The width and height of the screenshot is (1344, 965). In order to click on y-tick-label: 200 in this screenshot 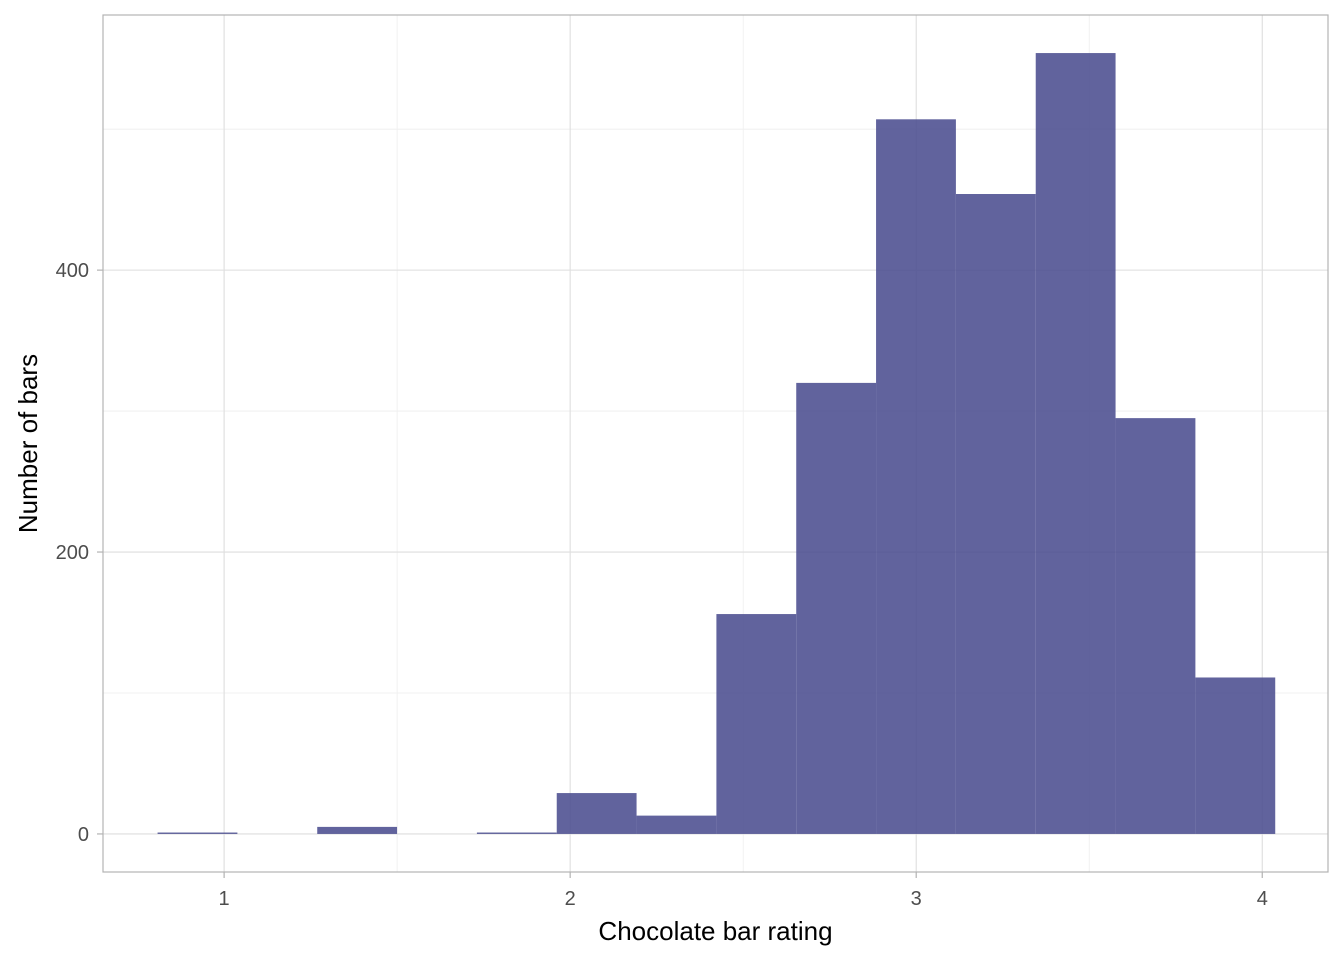, I will do `click(72, 553)`.